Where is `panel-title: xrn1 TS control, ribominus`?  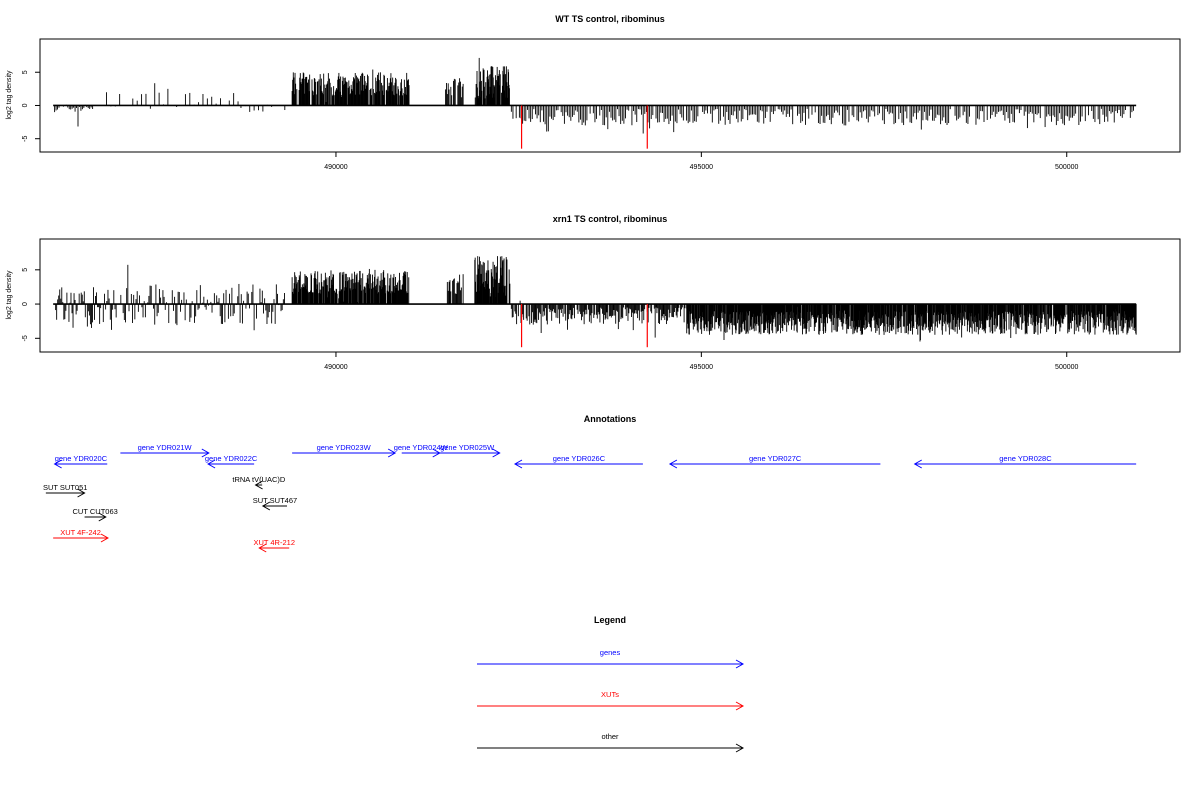 panel-title: xrn1 TS control, ribominus is located at coordinates (610, 219).